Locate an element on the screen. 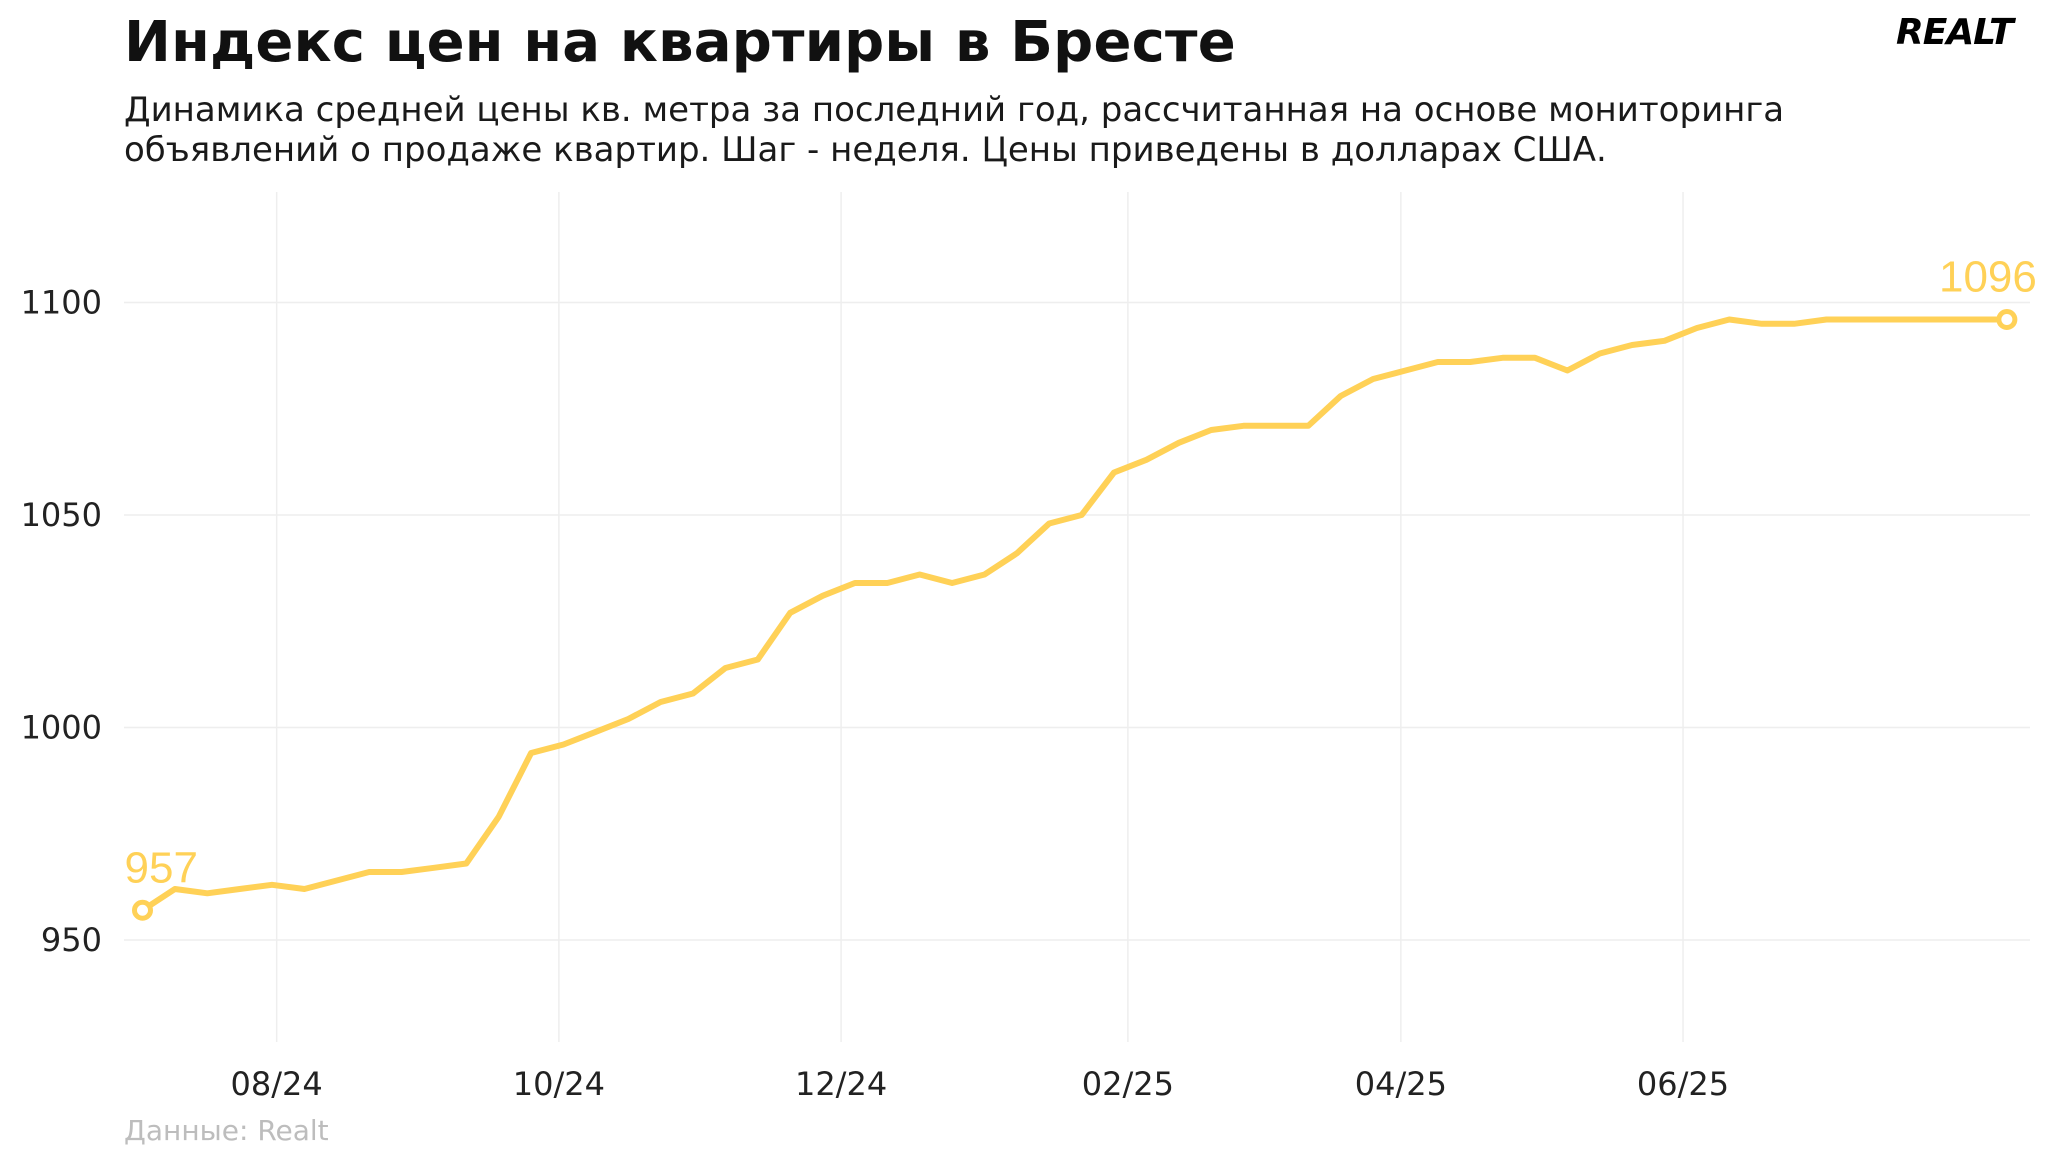 The width and height of the screenshot is (2048, 1171). x-tick-label: 04/25 is located at coordinates (1401, 1084).